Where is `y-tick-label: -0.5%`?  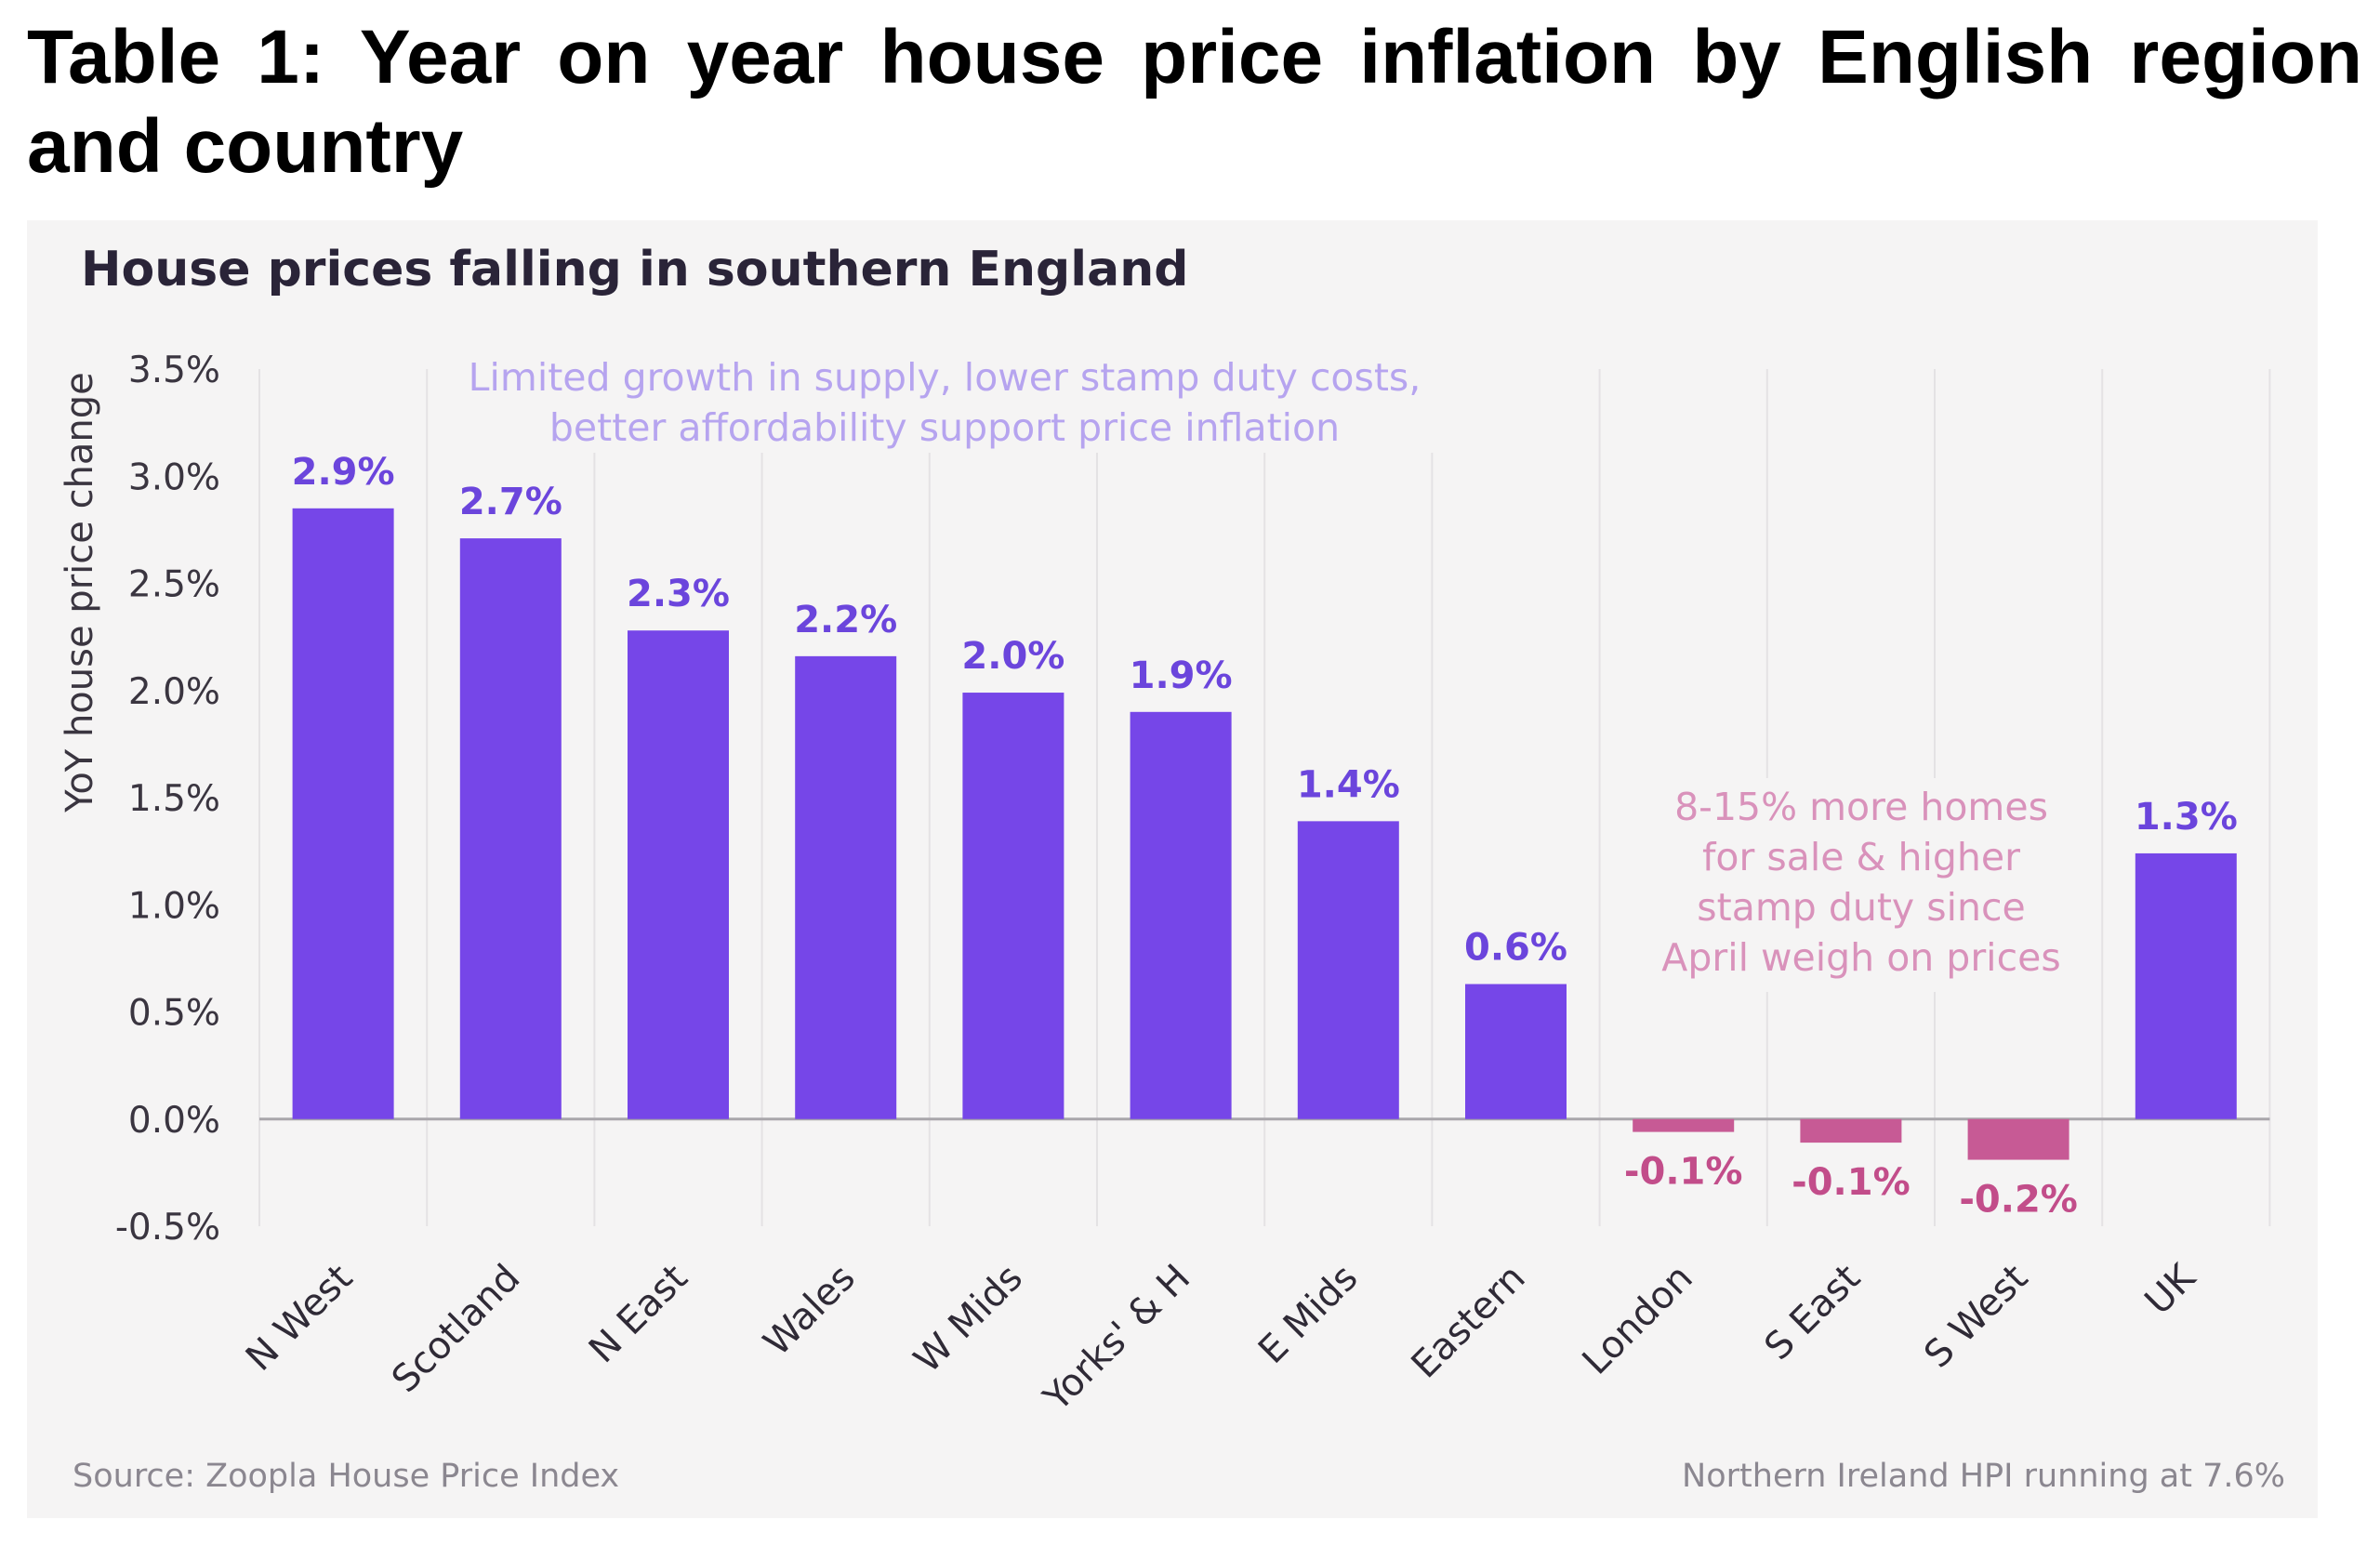 y-tick-label: -0.5% is located at coordinates (167, 1228).